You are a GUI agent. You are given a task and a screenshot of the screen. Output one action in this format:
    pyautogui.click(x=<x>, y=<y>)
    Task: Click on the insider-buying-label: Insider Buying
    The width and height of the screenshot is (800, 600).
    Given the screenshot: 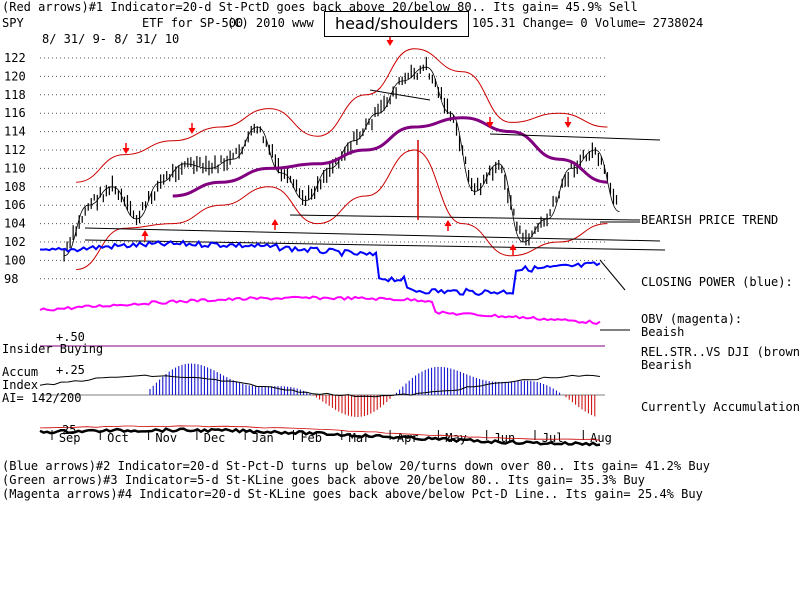 What is the action you would take?
    pyautogui.click(x=53, y=349)
    